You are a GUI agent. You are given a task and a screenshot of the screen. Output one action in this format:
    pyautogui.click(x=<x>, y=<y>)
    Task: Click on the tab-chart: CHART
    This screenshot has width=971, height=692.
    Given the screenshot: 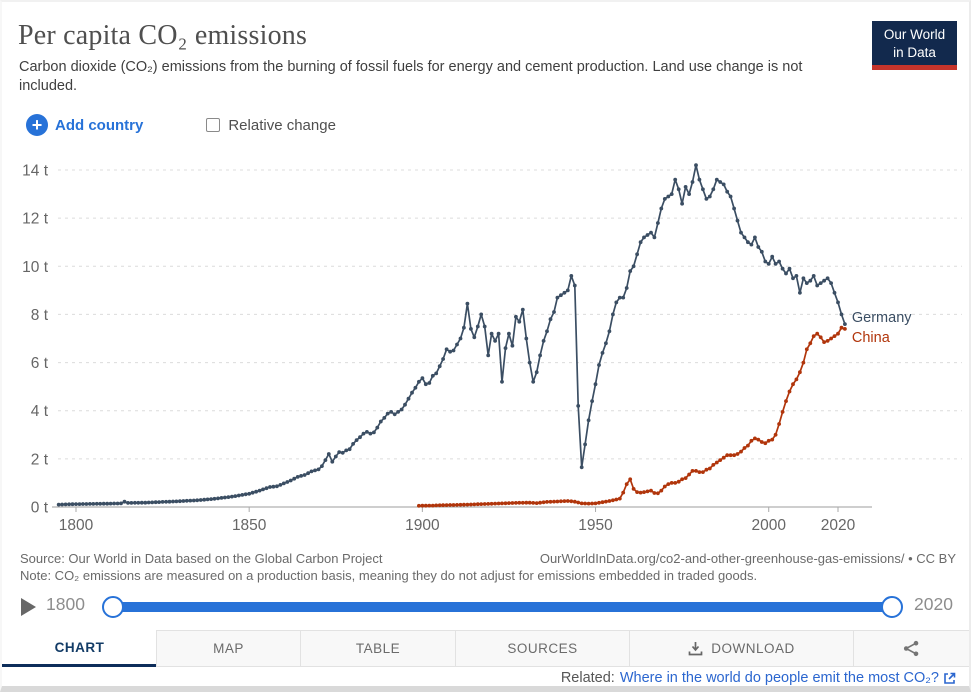 What is the action you would take?
    pyautogui.click(x=79, y=648)
    